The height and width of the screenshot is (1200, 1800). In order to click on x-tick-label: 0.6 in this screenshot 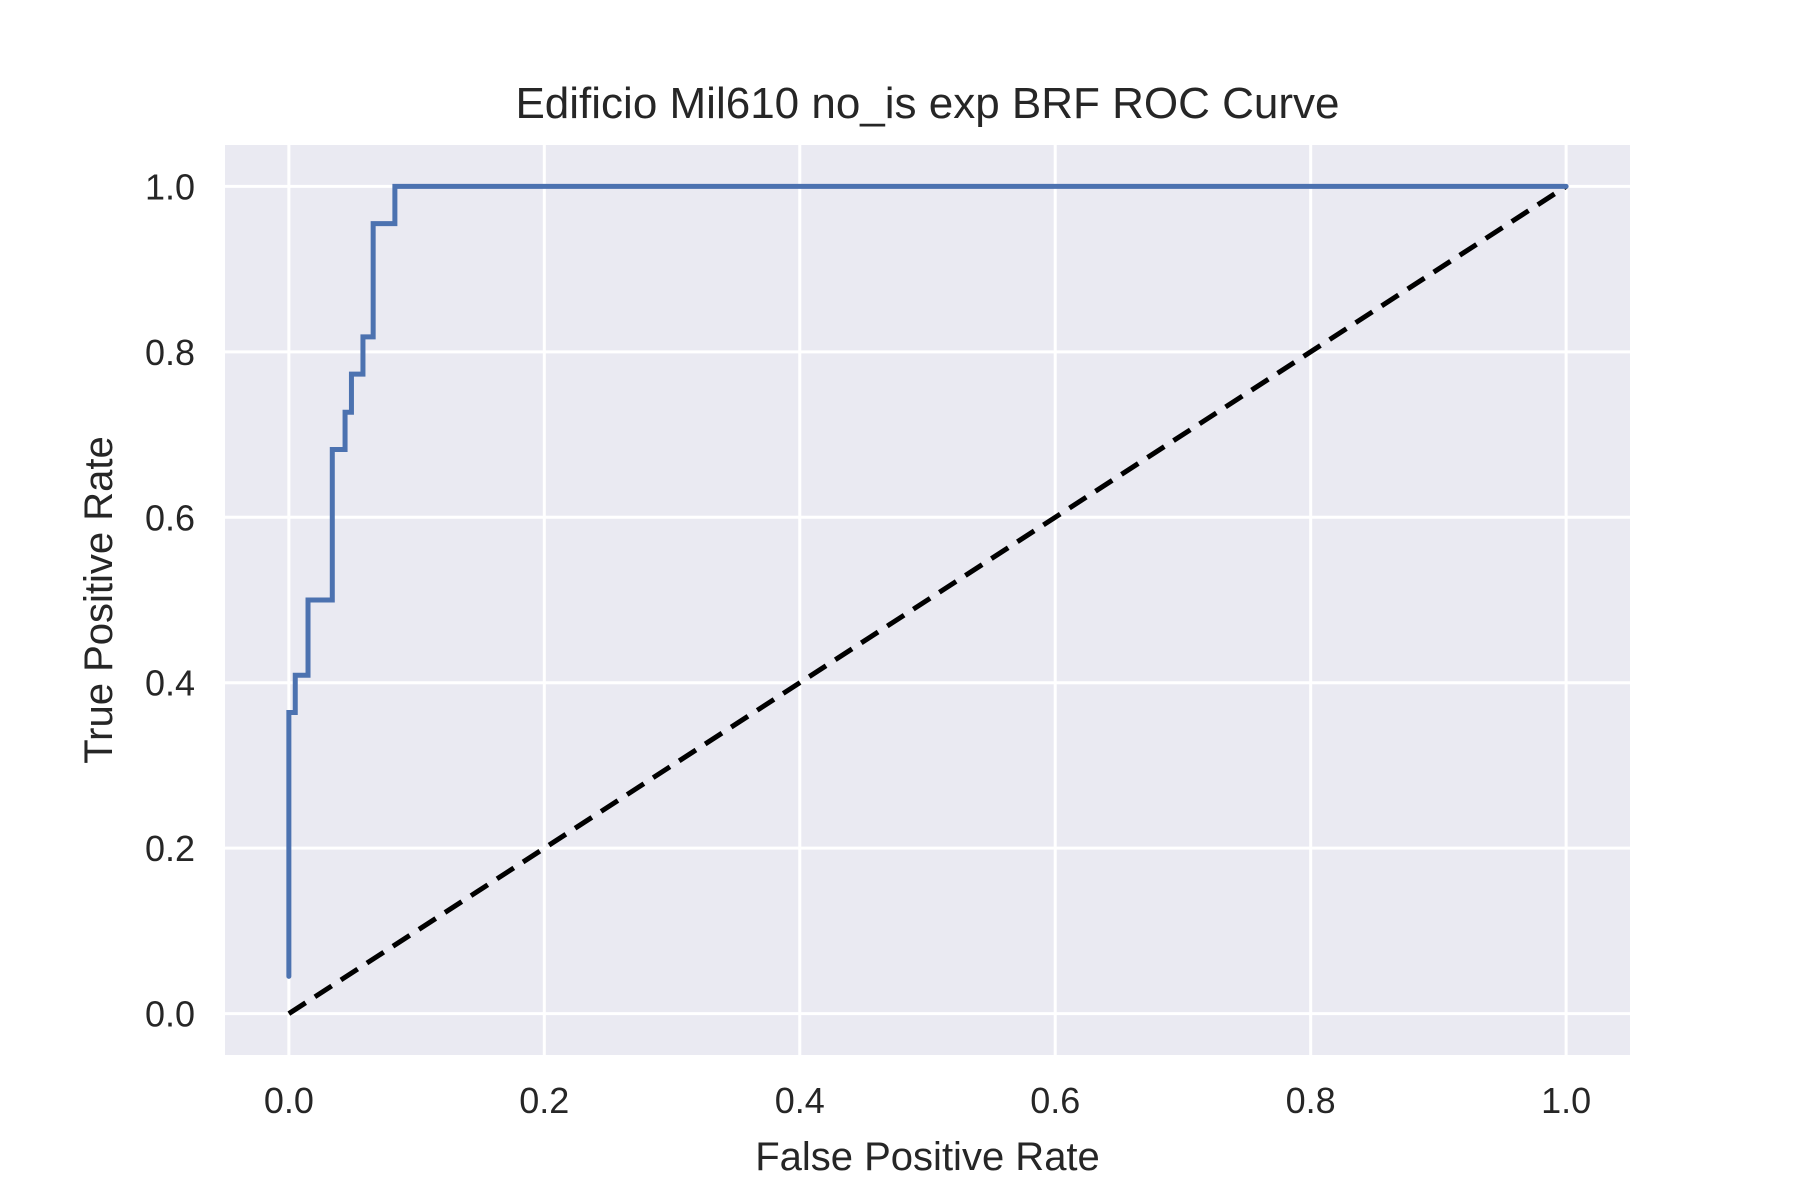, I will do `click(1055, 1100)`.